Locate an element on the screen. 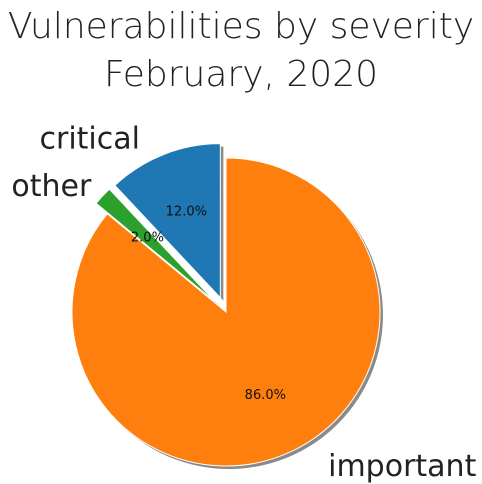 This screenshot has height=484, width=482. pie-slice-other is located at coordinates (155, 245).